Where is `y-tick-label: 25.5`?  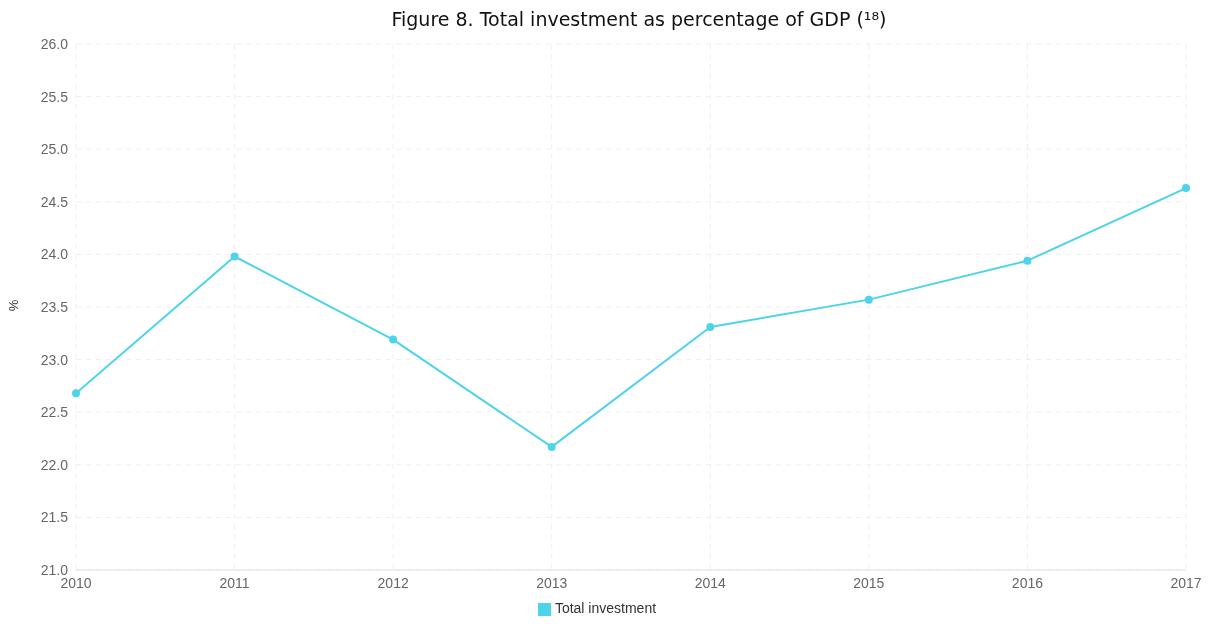 y-tick-label: 25.5 is located at coordinates (54, 96).